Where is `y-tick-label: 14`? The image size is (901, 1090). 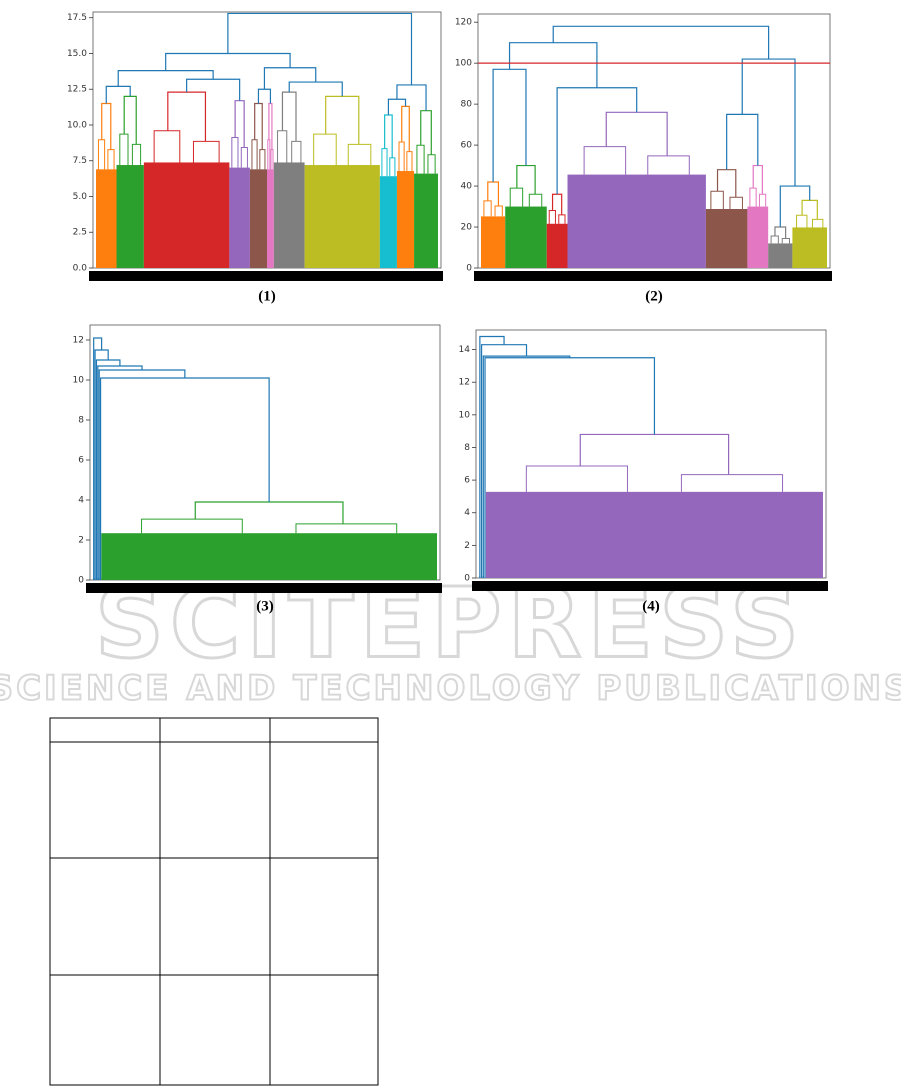
y-tick-label: 14 is located at coordinates (465, 350).